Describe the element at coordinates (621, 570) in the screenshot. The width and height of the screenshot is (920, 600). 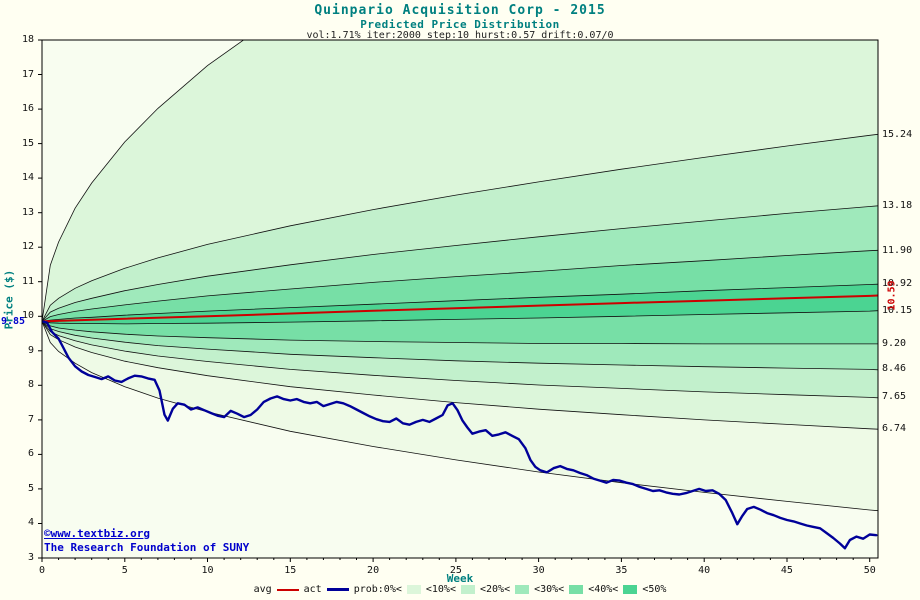
I see `x-tick-label-35: 35` at that location.